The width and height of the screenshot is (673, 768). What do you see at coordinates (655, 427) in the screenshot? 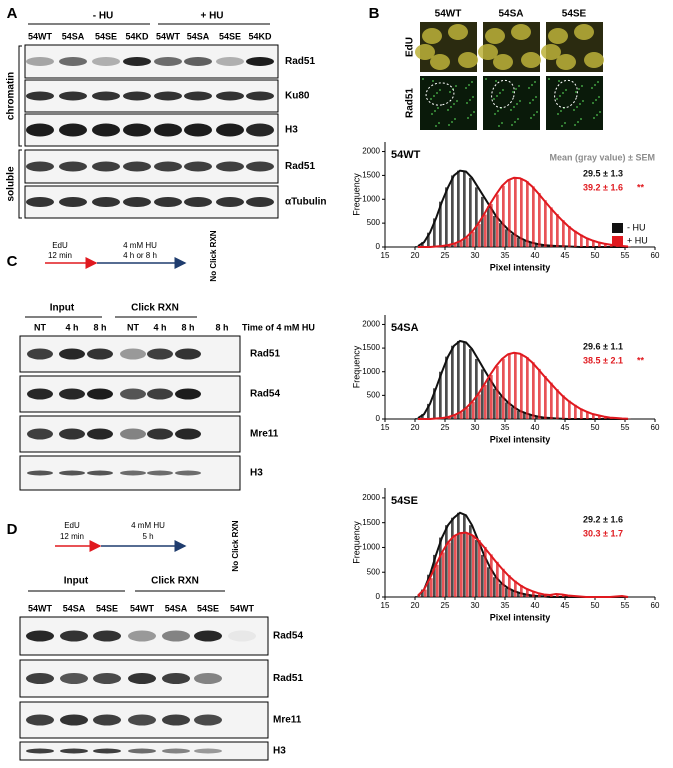
I see `x-tick-label: 60` at bounding box center [655, 427].